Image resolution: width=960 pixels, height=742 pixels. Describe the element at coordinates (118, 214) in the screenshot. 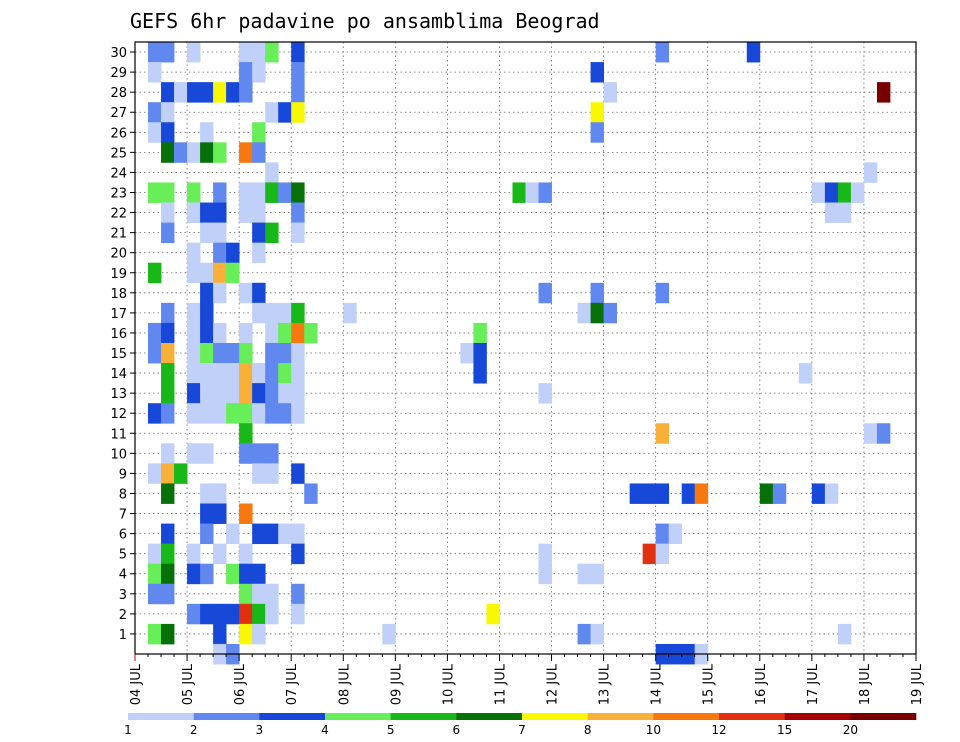

I see `y-tick-label: 22` at that location.